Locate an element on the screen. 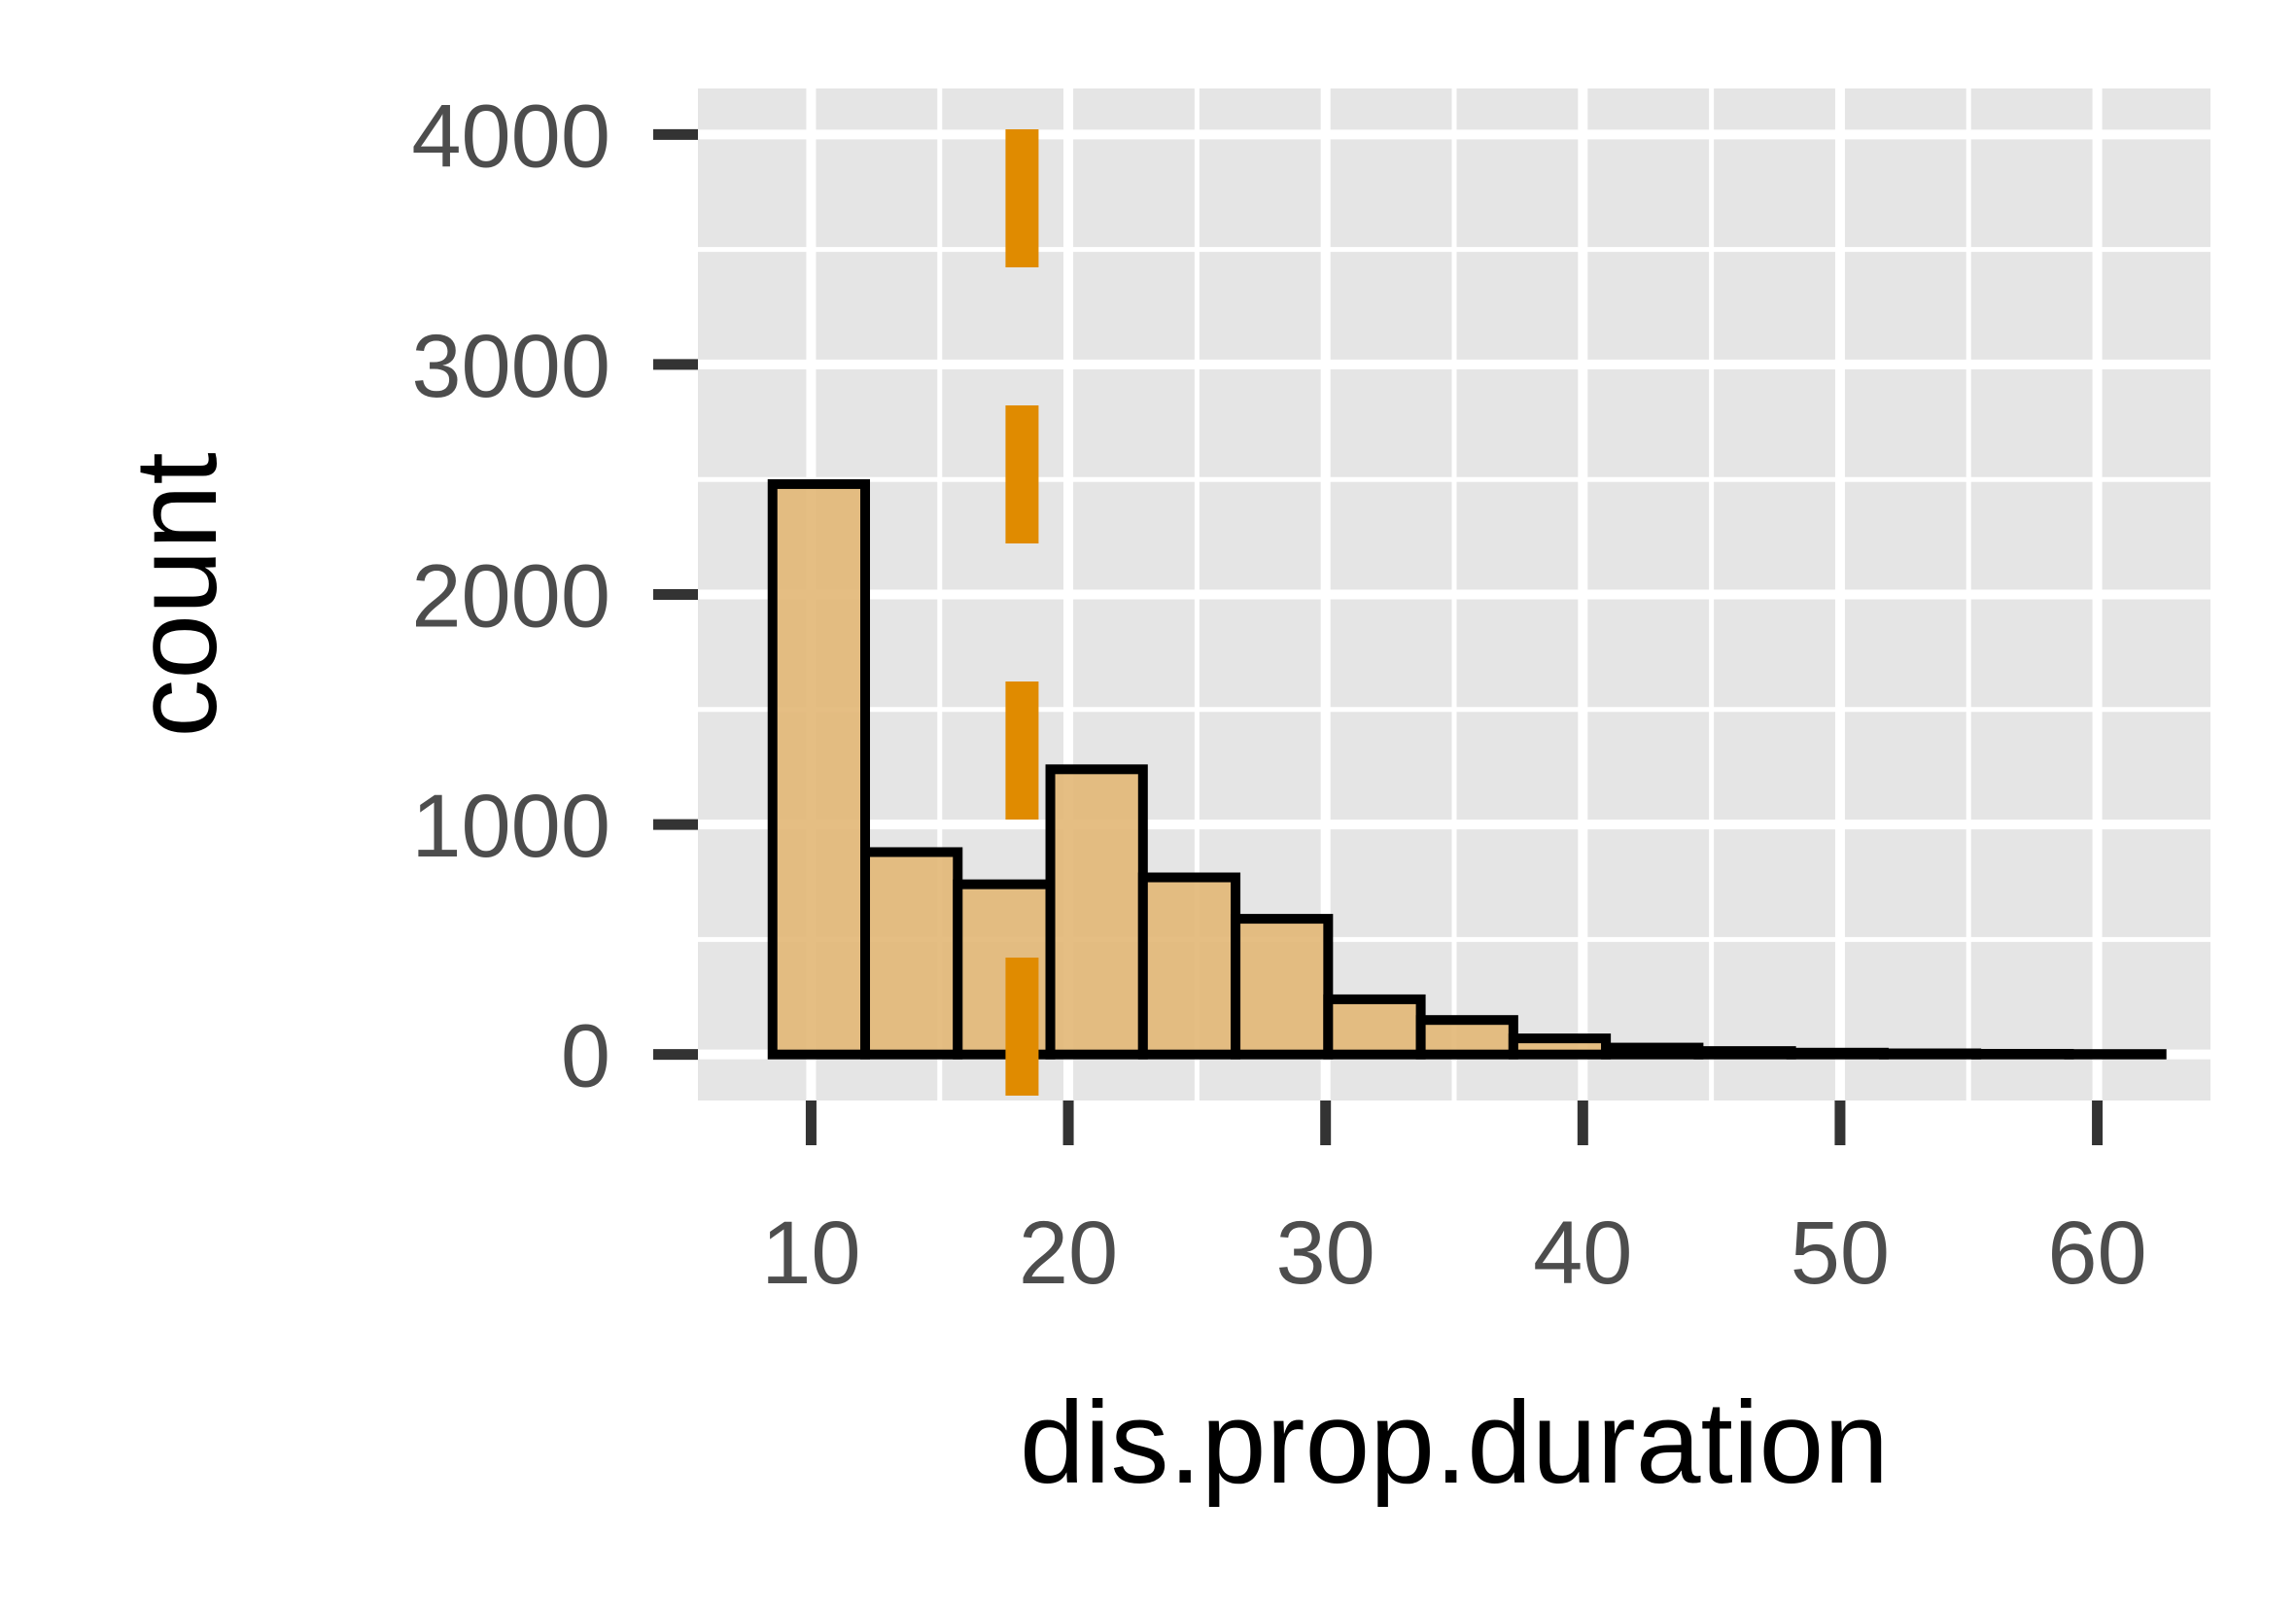  x-tick-label: 40 is located at coordinates (1582, 1254).